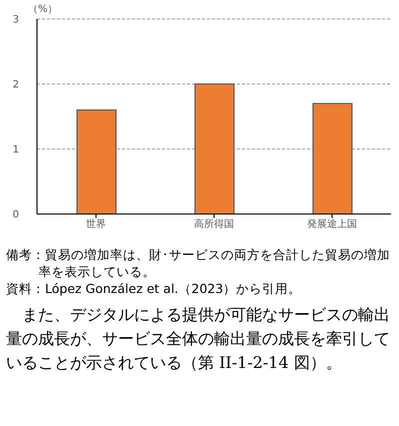 This screenshot has width=399, height=426. Describe the element at coordinates (15, 20) in the screenshot. I see `y-tick-label: 3` at that location.